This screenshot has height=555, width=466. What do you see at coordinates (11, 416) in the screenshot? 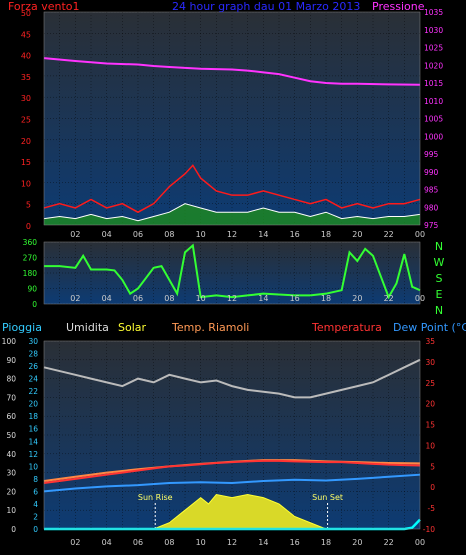
I see `y-humidity-tick-label: 60` at bounding box center [11, 416].